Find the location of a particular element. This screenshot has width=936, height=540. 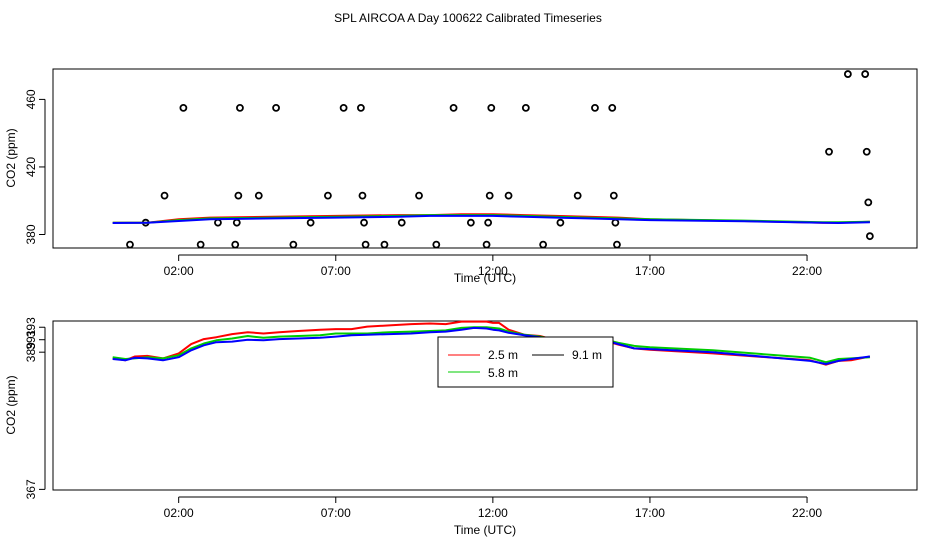

y-axis-label-bottom: CO2 (ppm) is located at coordinates (11, 404).